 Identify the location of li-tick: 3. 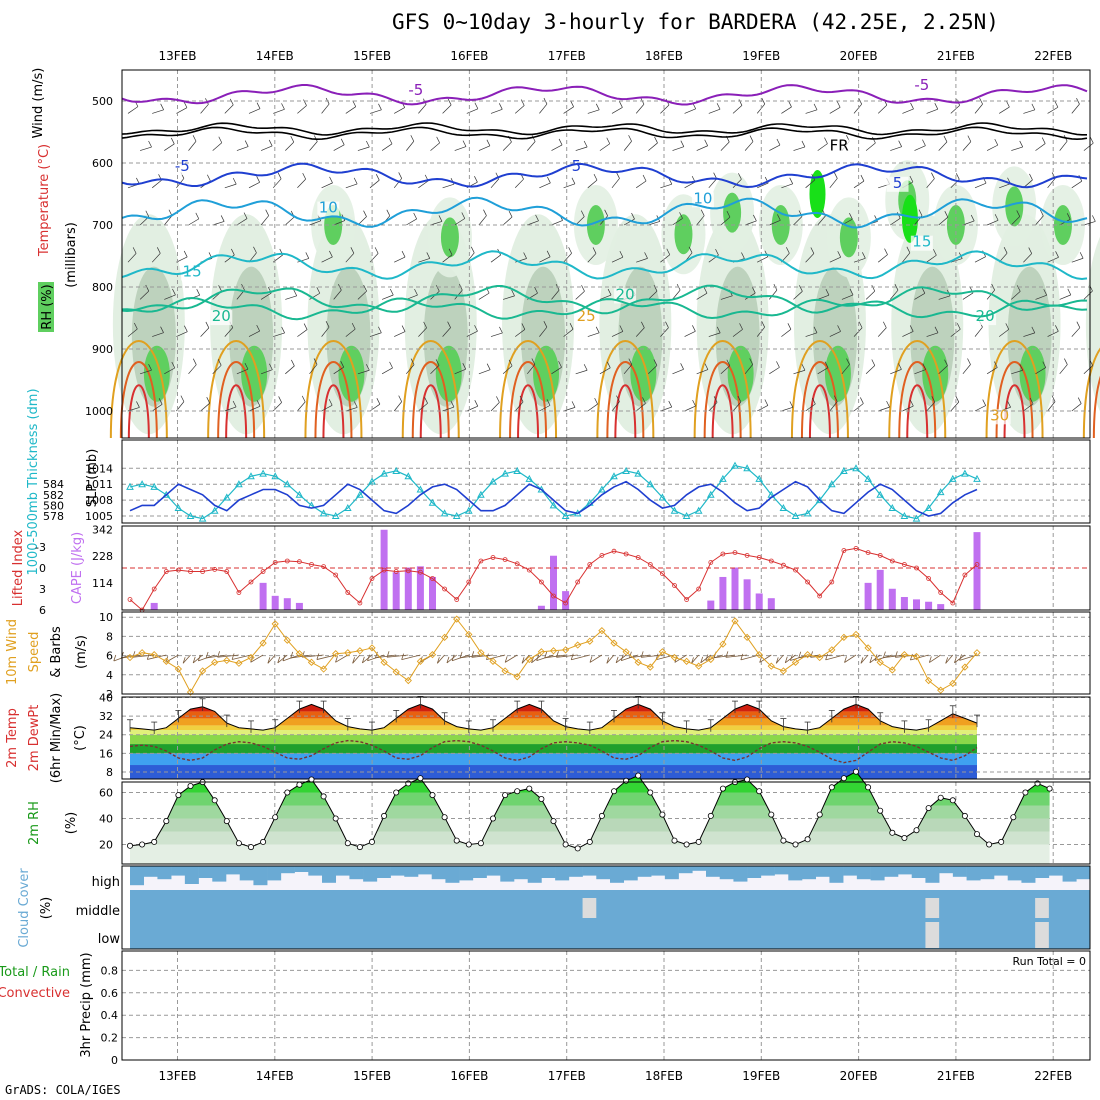
(42, 589).